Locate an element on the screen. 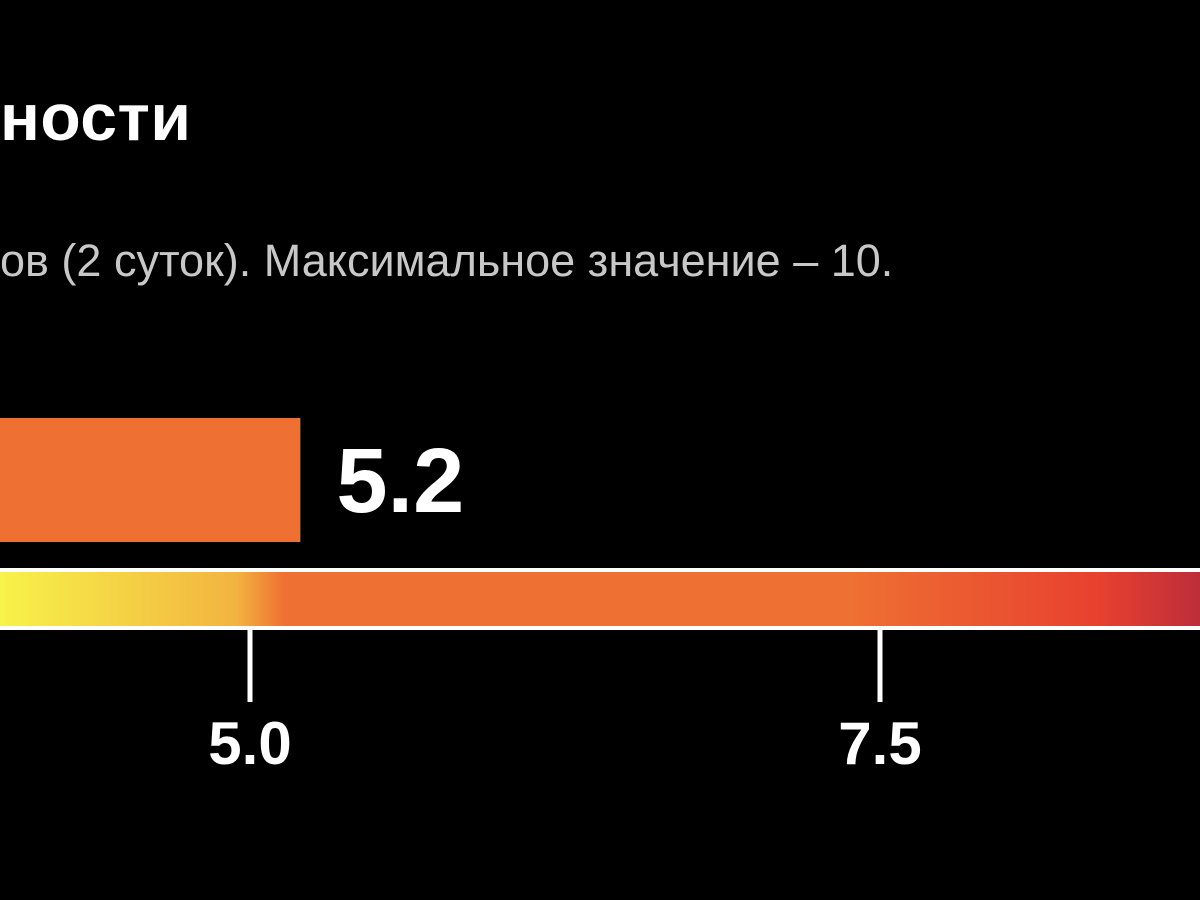  scale-ticks: 5.0 7.5 is located at coordinates (565, 703).